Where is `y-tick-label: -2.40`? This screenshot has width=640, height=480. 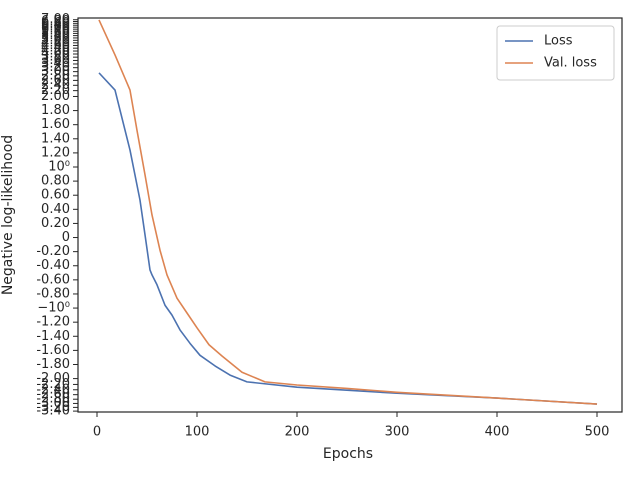
y-tick-label: -2.40 is located at coordinates (53, 389).